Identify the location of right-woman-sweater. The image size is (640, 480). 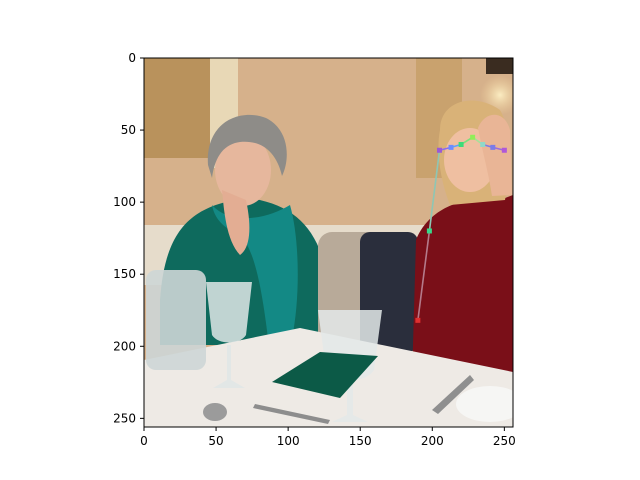
(462, 287).